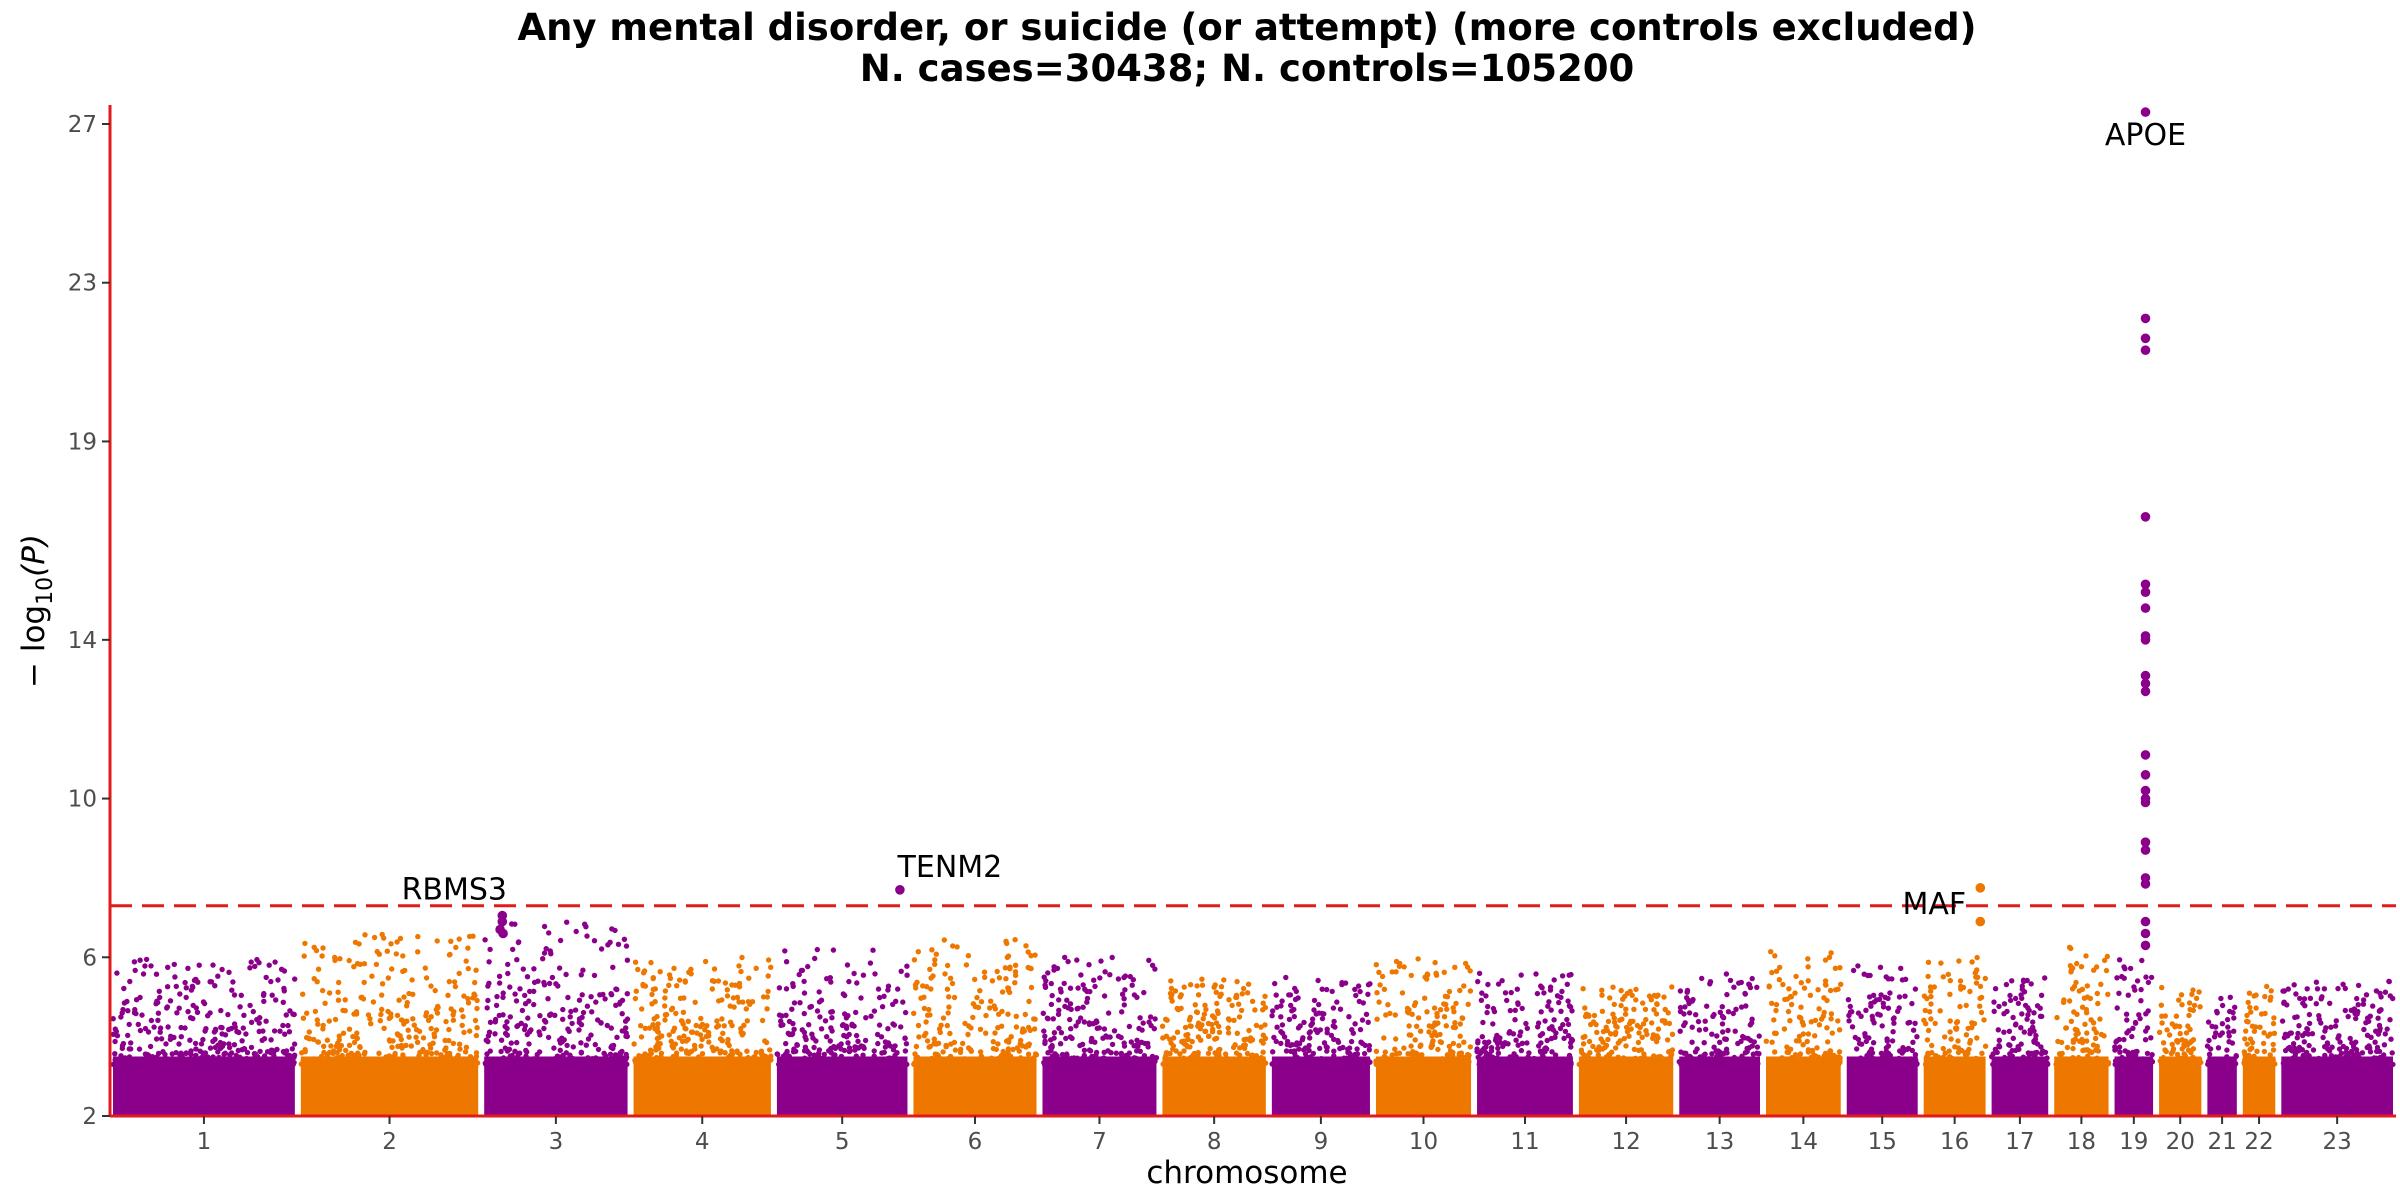 The width and height of the screenshot is (2400, 1200). Describe the element at coordinates (842, 1142) in the screenshot. I see `x-tick-label: 5` at that location.